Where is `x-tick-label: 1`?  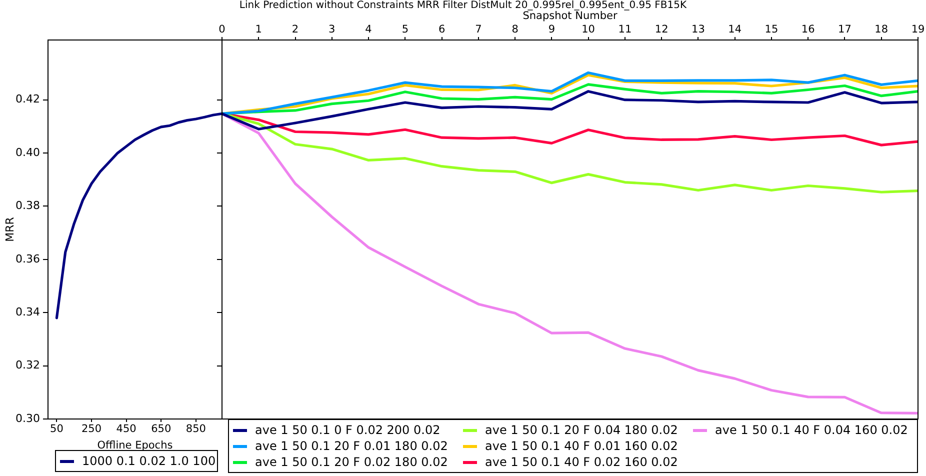 x-tick-label: 1 is located at coordinates (258, 29).